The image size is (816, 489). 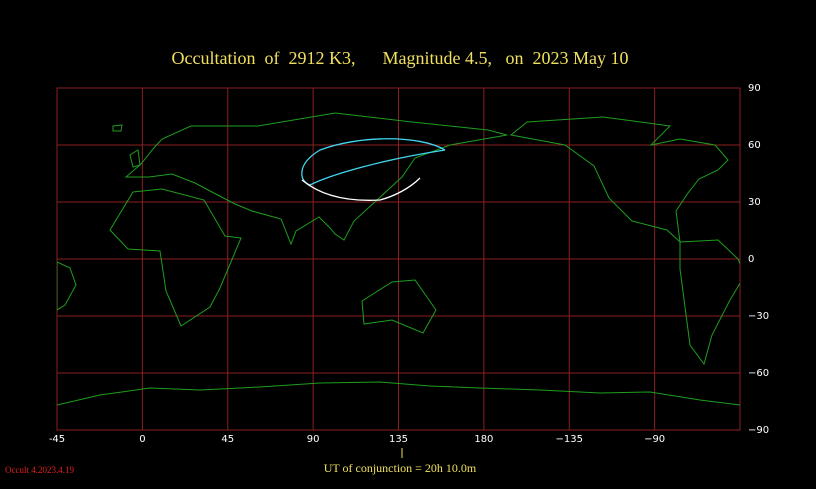 What do you see at coordinates (39, 470) in the screenshot?
I see `version-label: Occult 4.2023.4.19` at bounding box center [39, 470].